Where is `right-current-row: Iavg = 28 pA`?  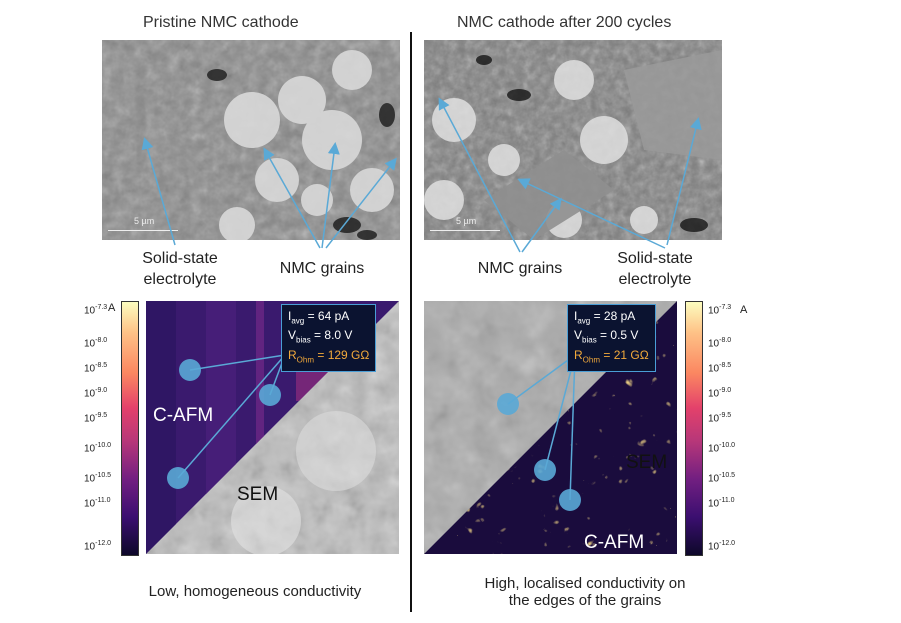
right-current-row: Iavg = 28 pA is located at coordinates (605, 317).